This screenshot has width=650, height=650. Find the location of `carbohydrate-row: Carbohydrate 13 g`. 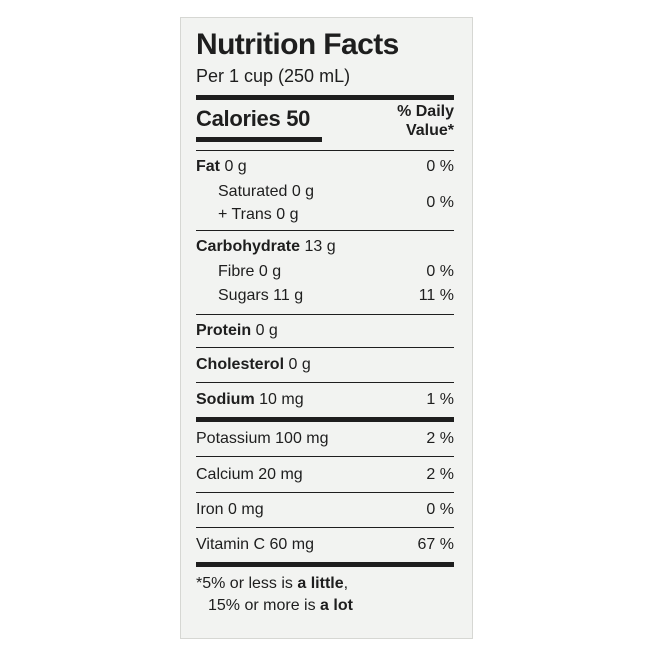

carbohydrate-row: Carbohydrate 13 g is located at coordinates (325, 247).